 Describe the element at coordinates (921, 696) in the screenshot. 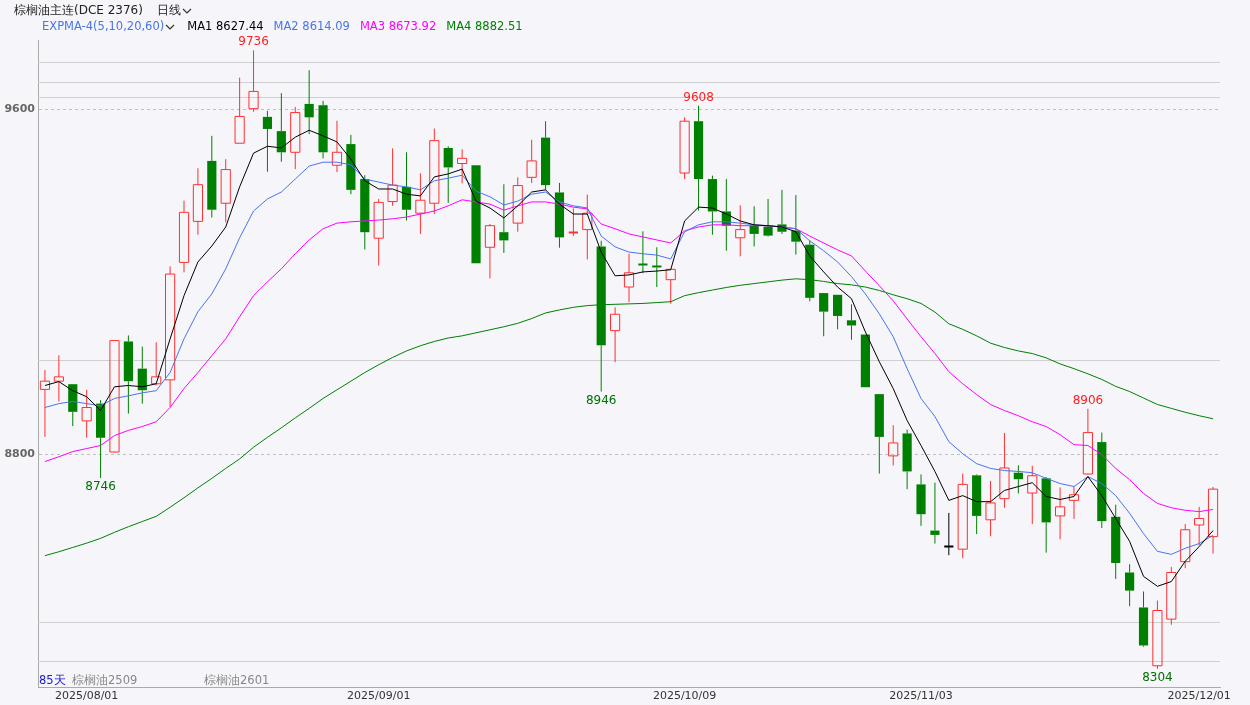

I see `x-tick-label: 2025/11/03` at that location.